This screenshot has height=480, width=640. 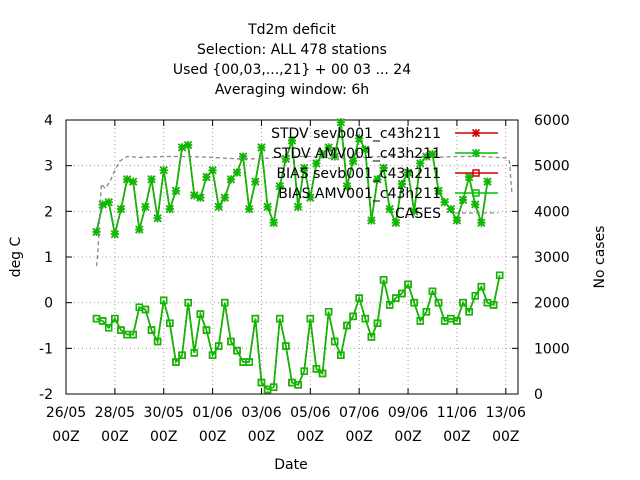 I want to click on y-tick-labels: -2 -1 0 1 2 3 4, so click(x=46, y=258).